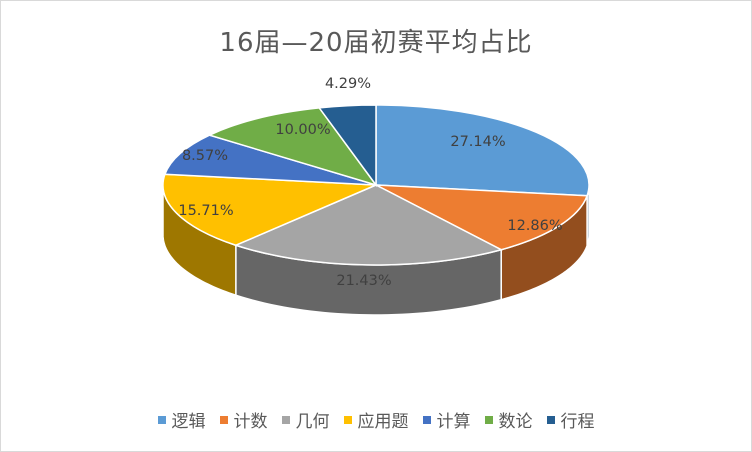  What do you see at coordinates (383, 422) in the screenshot?
I see `legend-label: 应用题` at bounding box center [383, 422].